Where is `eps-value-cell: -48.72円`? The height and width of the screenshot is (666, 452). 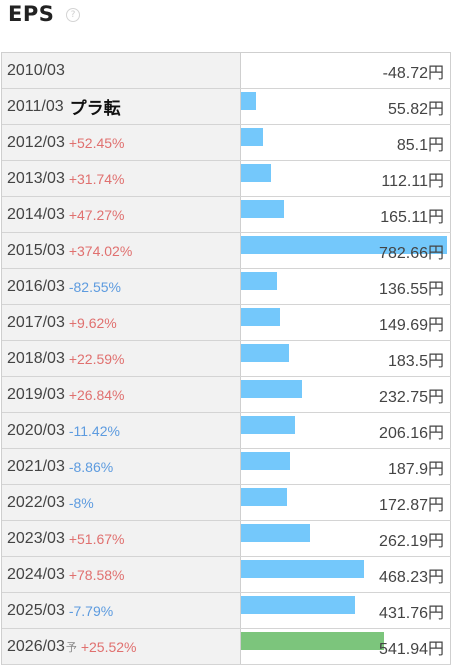 eps-value-cell: -48.72円 is located at coordinates (346, 70).